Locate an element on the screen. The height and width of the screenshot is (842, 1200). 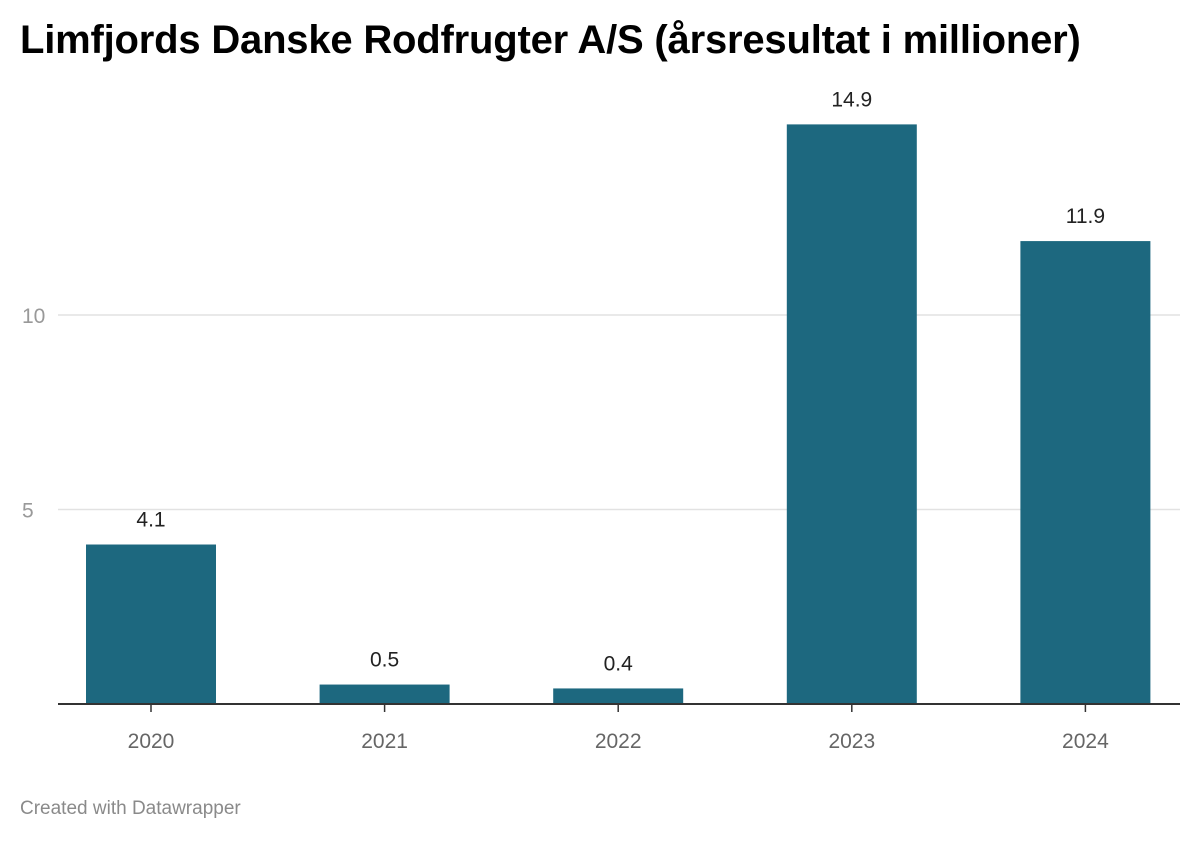
x-tick-label: 2022 is located at coordinates (618, 741).